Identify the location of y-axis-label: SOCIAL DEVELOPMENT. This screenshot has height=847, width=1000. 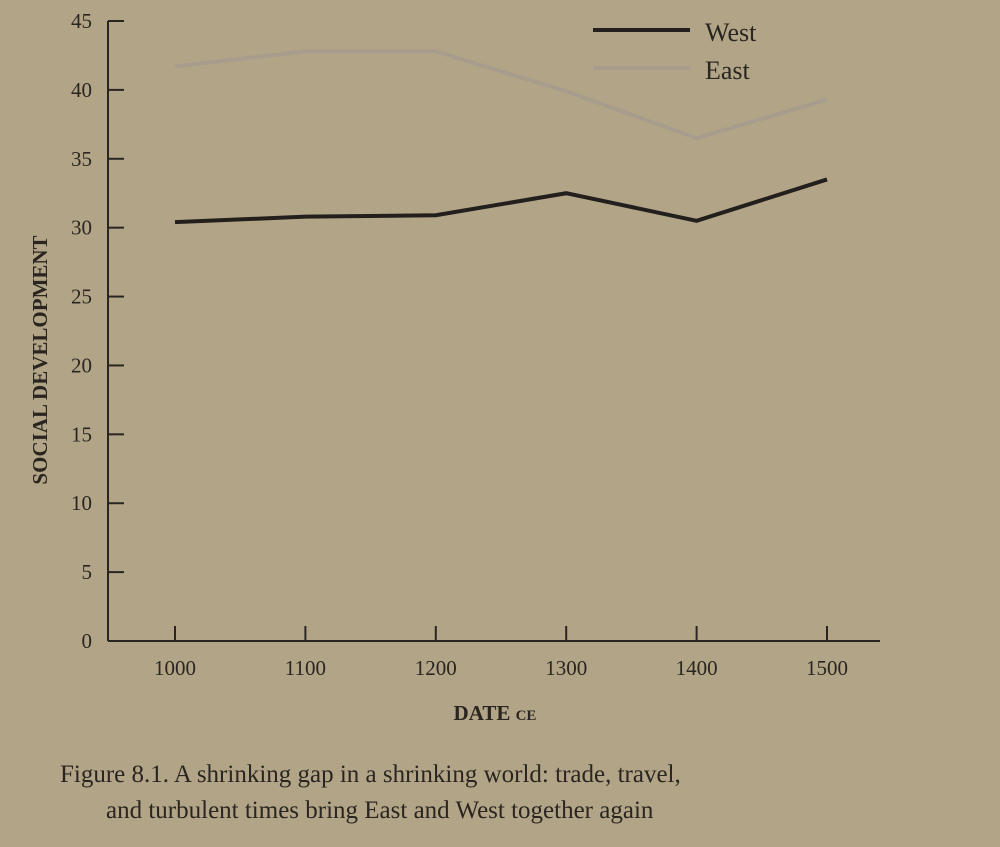
(40, 359).